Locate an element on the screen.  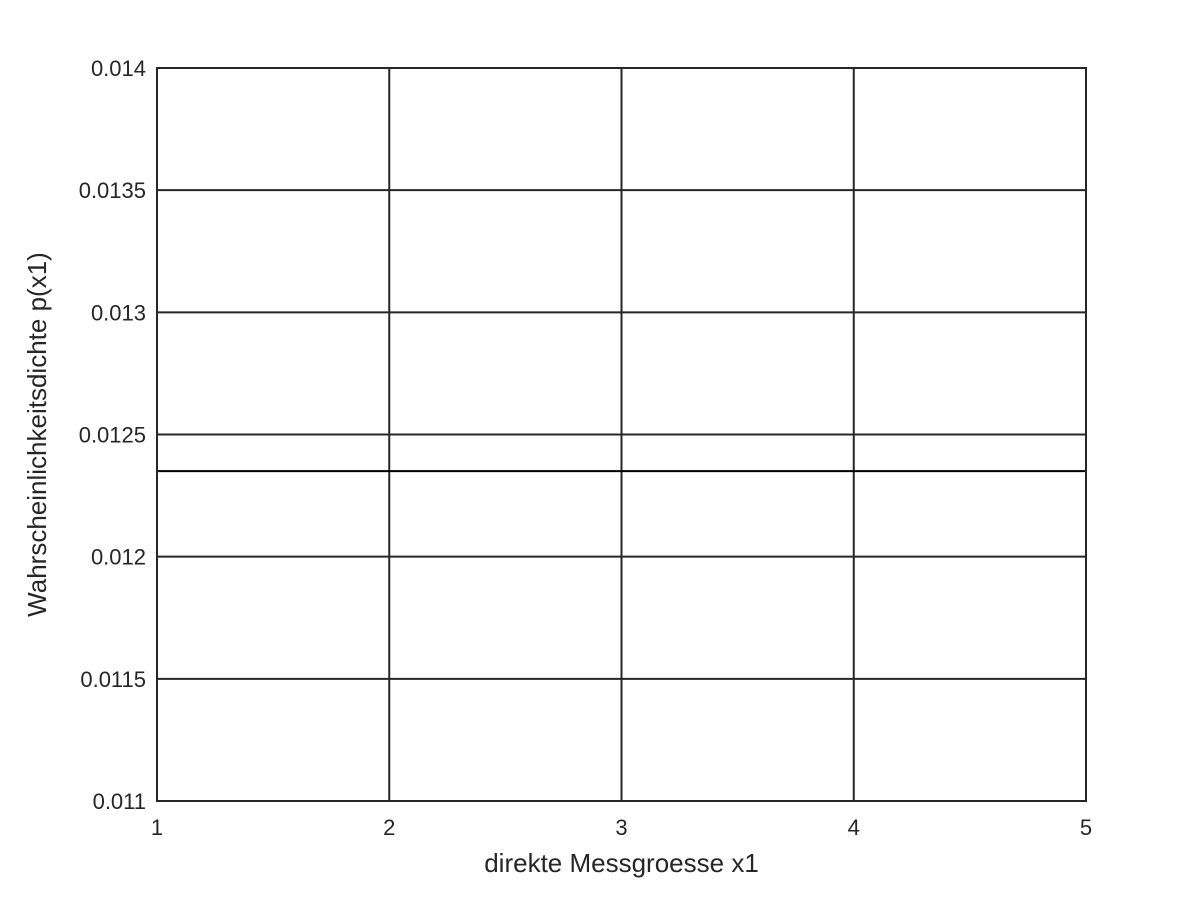
y-tick-label: 0.0115 is located at coordinates (113, 679).